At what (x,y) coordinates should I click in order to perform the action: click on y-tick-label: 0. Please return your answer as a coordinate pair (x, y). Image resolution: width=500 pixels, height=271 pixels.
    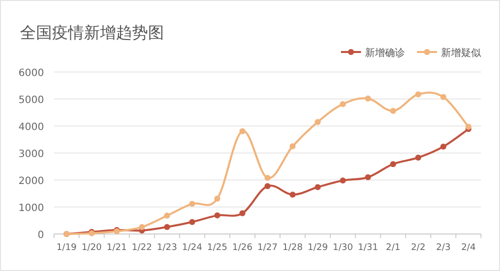
    Looking at the image, I should click on (41, 235).